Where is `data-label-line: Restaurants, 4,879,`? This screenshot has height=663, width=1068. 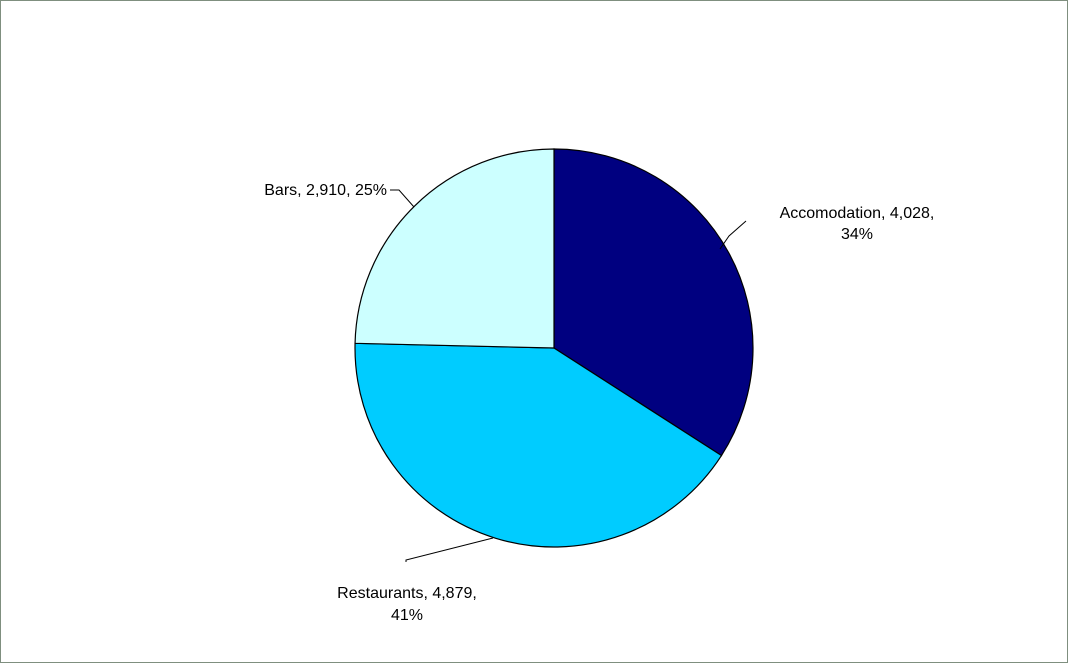 data-label-line: Restaurants, 4,879, is located at coordinates (407, 593).